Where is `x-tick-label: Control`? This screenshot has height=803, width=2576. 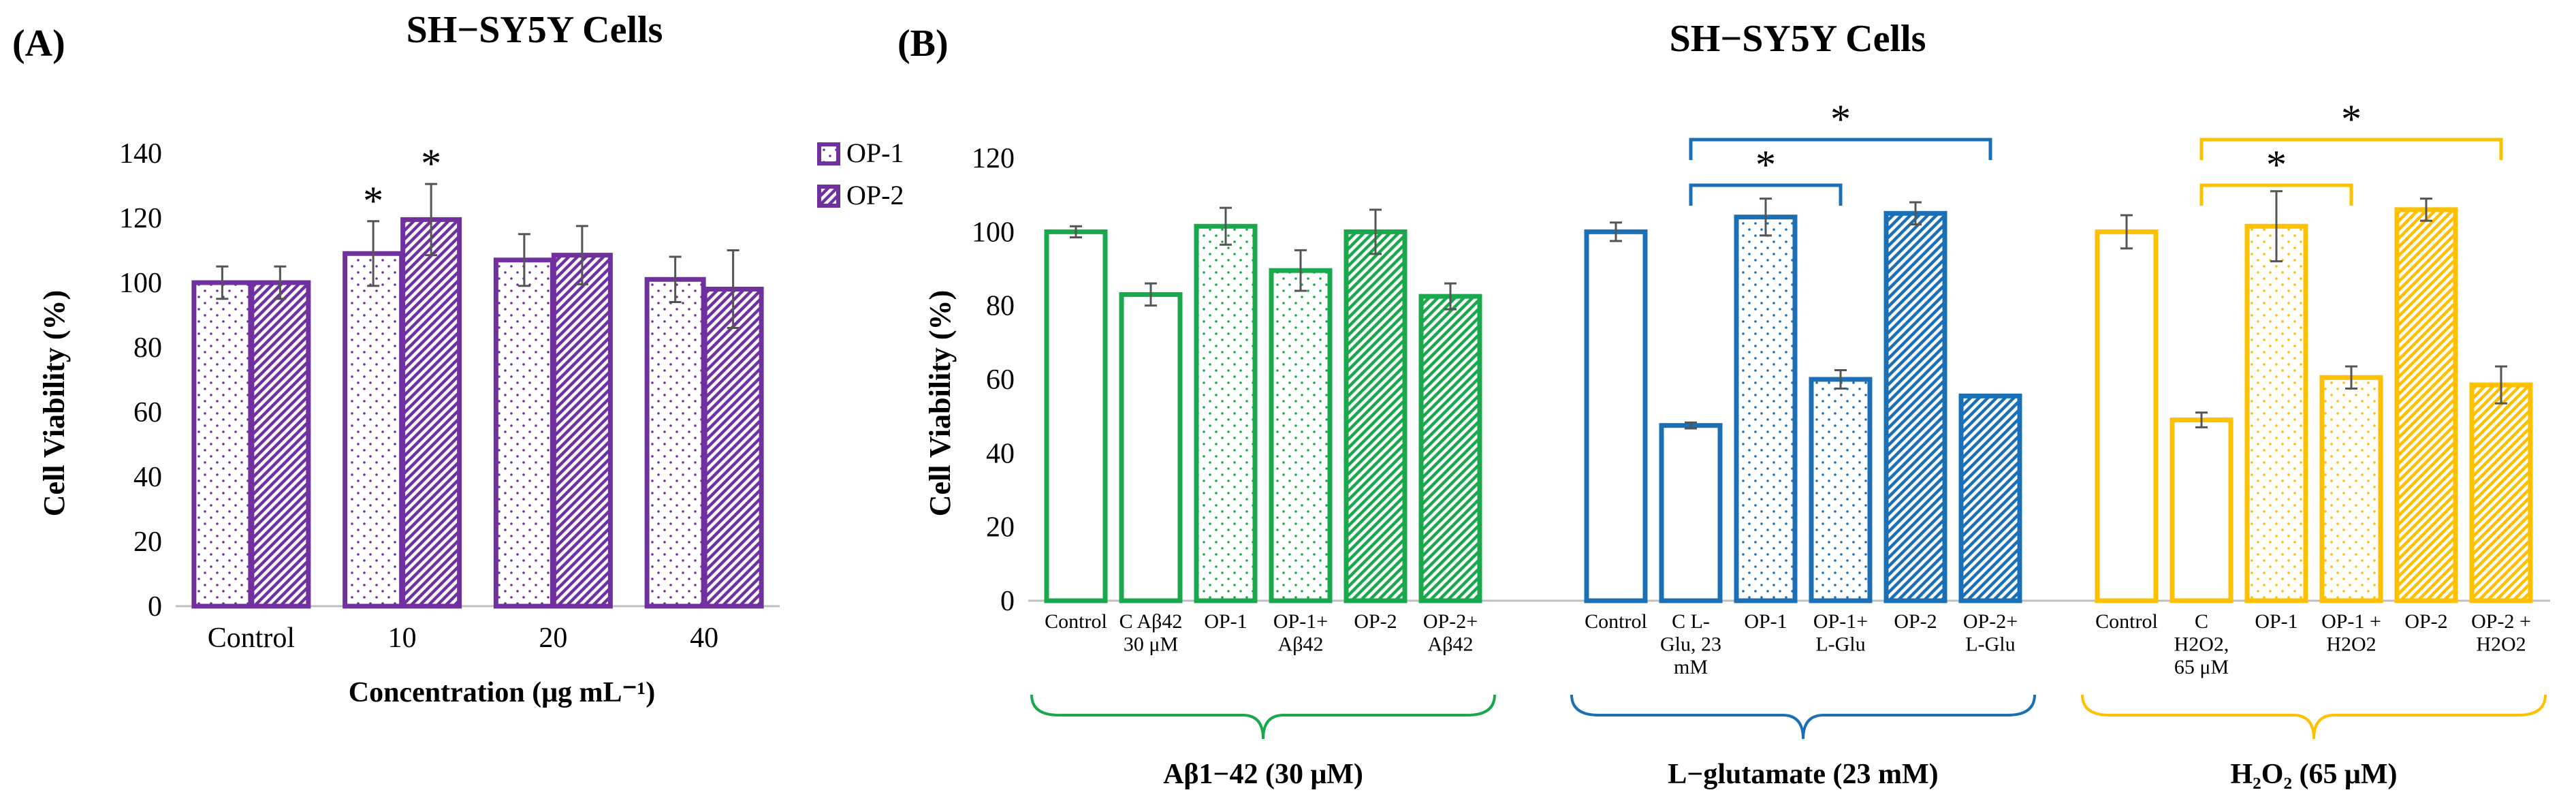
x-tick-label: Control is located at coordinates (251, 639).